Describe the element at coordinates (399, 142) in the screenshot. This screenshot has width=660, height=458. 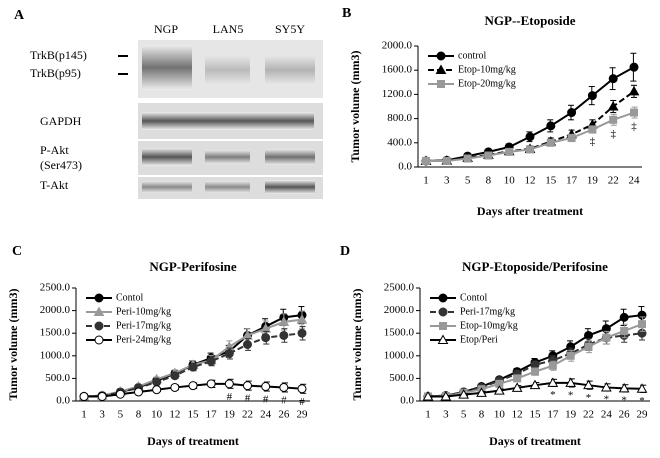
I see `y-tick-label: 400.0` at that location.